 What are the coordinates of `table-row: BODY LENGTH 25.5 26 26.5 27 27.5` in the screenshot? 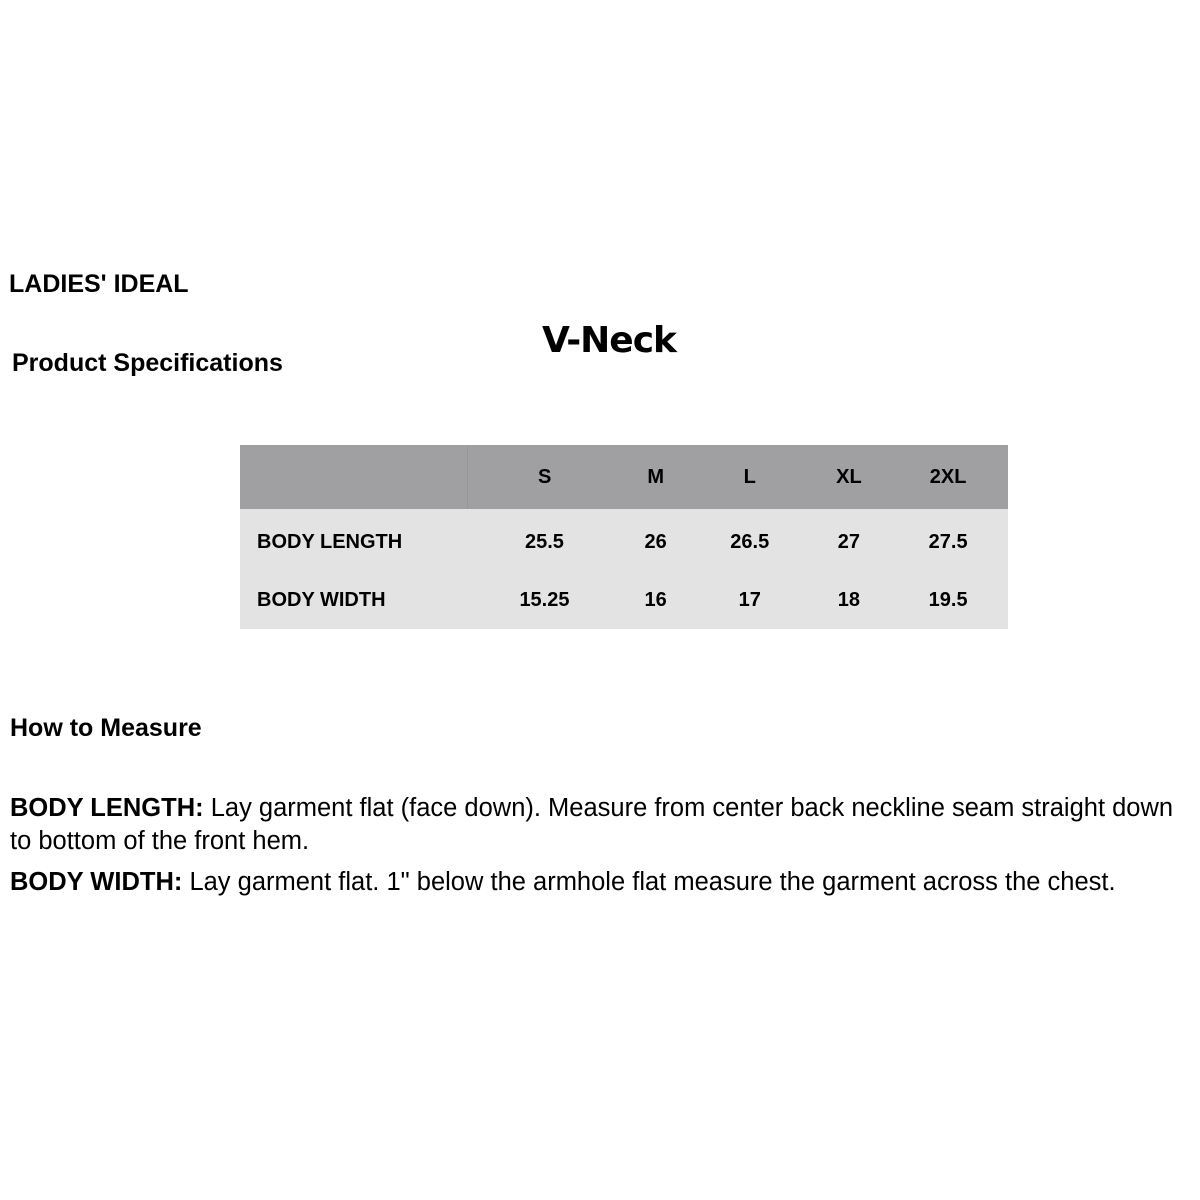 It's located at (624, 540).